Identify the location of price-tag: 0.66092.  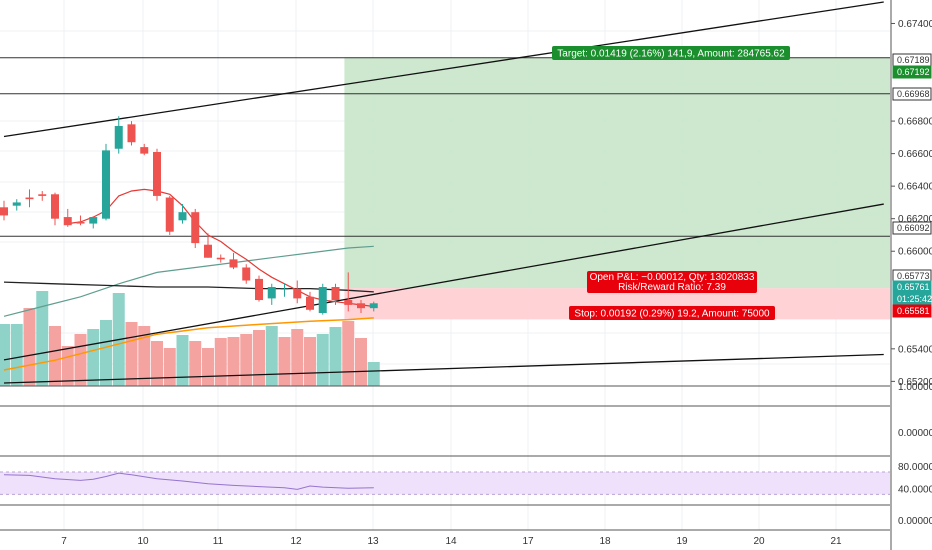
(912, 228).